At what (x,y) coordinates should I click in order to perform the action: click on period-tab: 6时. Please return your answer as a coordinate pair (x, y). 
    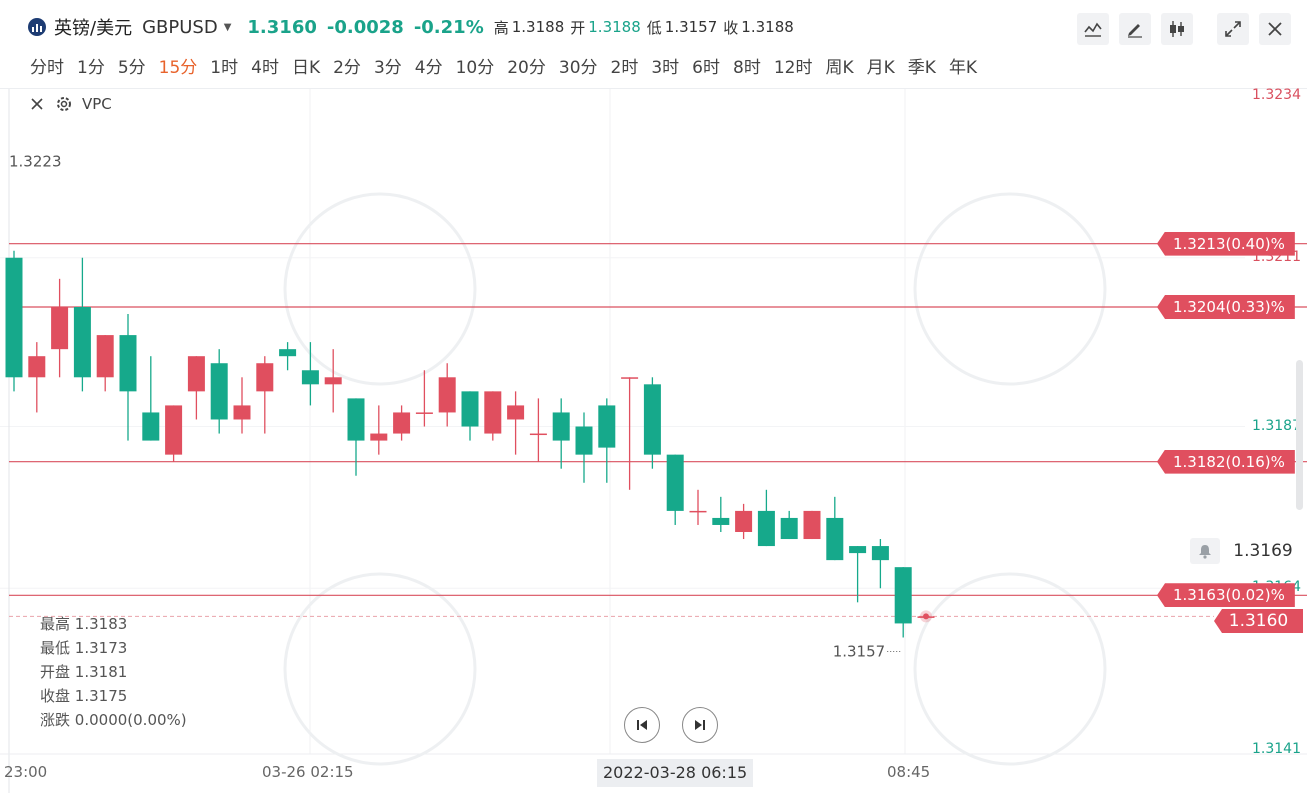
    Looking at the image, I should click on (706, 68).